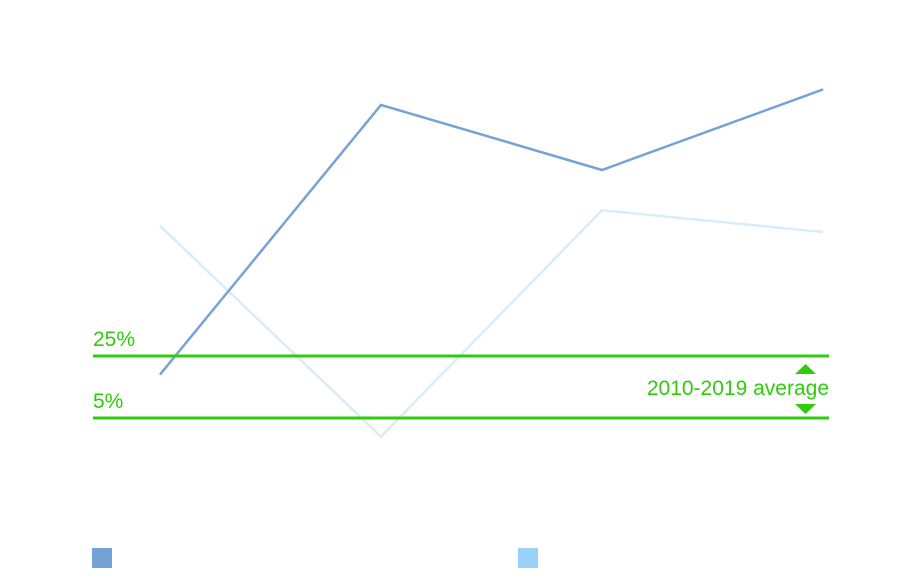  Describe the element at coordinates (114, 339) in the screenshot. I see `ref-label-25: 25%` at that location.